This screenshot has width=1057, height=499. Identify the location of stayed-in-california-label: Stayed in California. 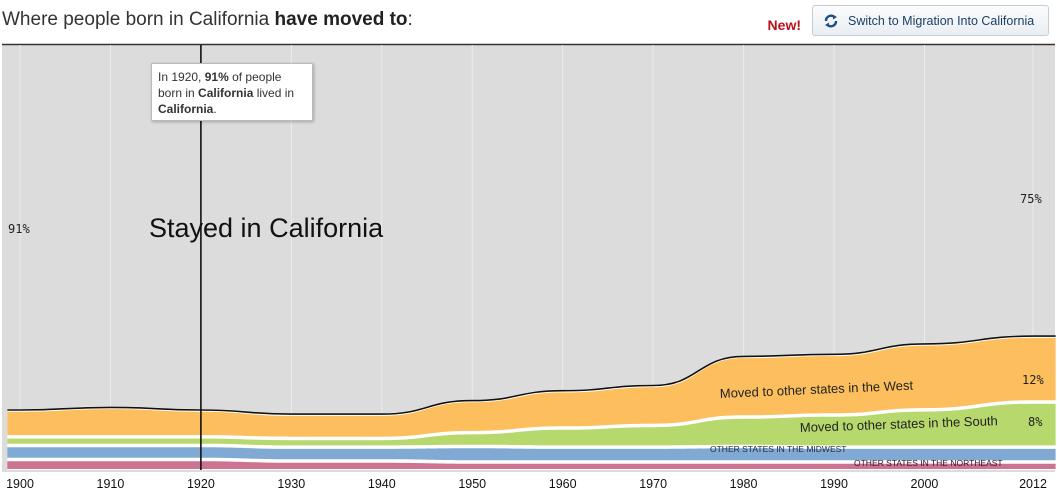
(266, 228).